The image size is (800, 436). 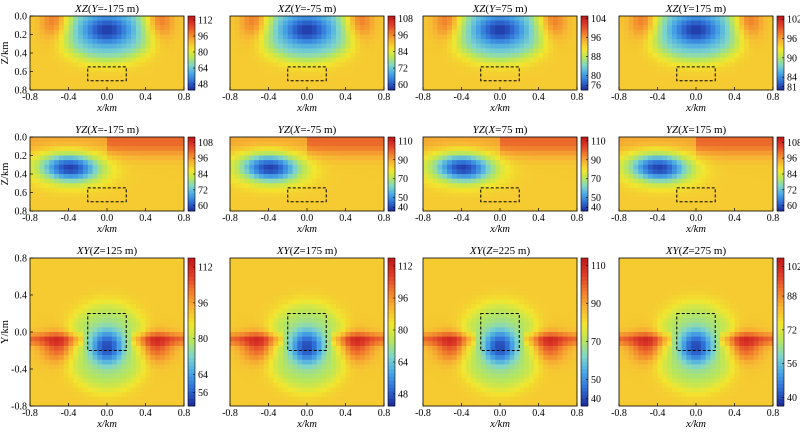 What do you see at coordinates (81, 130) in the screenshot?
I see `panel-title-plane: YZ` at bounding box center [81, 130].